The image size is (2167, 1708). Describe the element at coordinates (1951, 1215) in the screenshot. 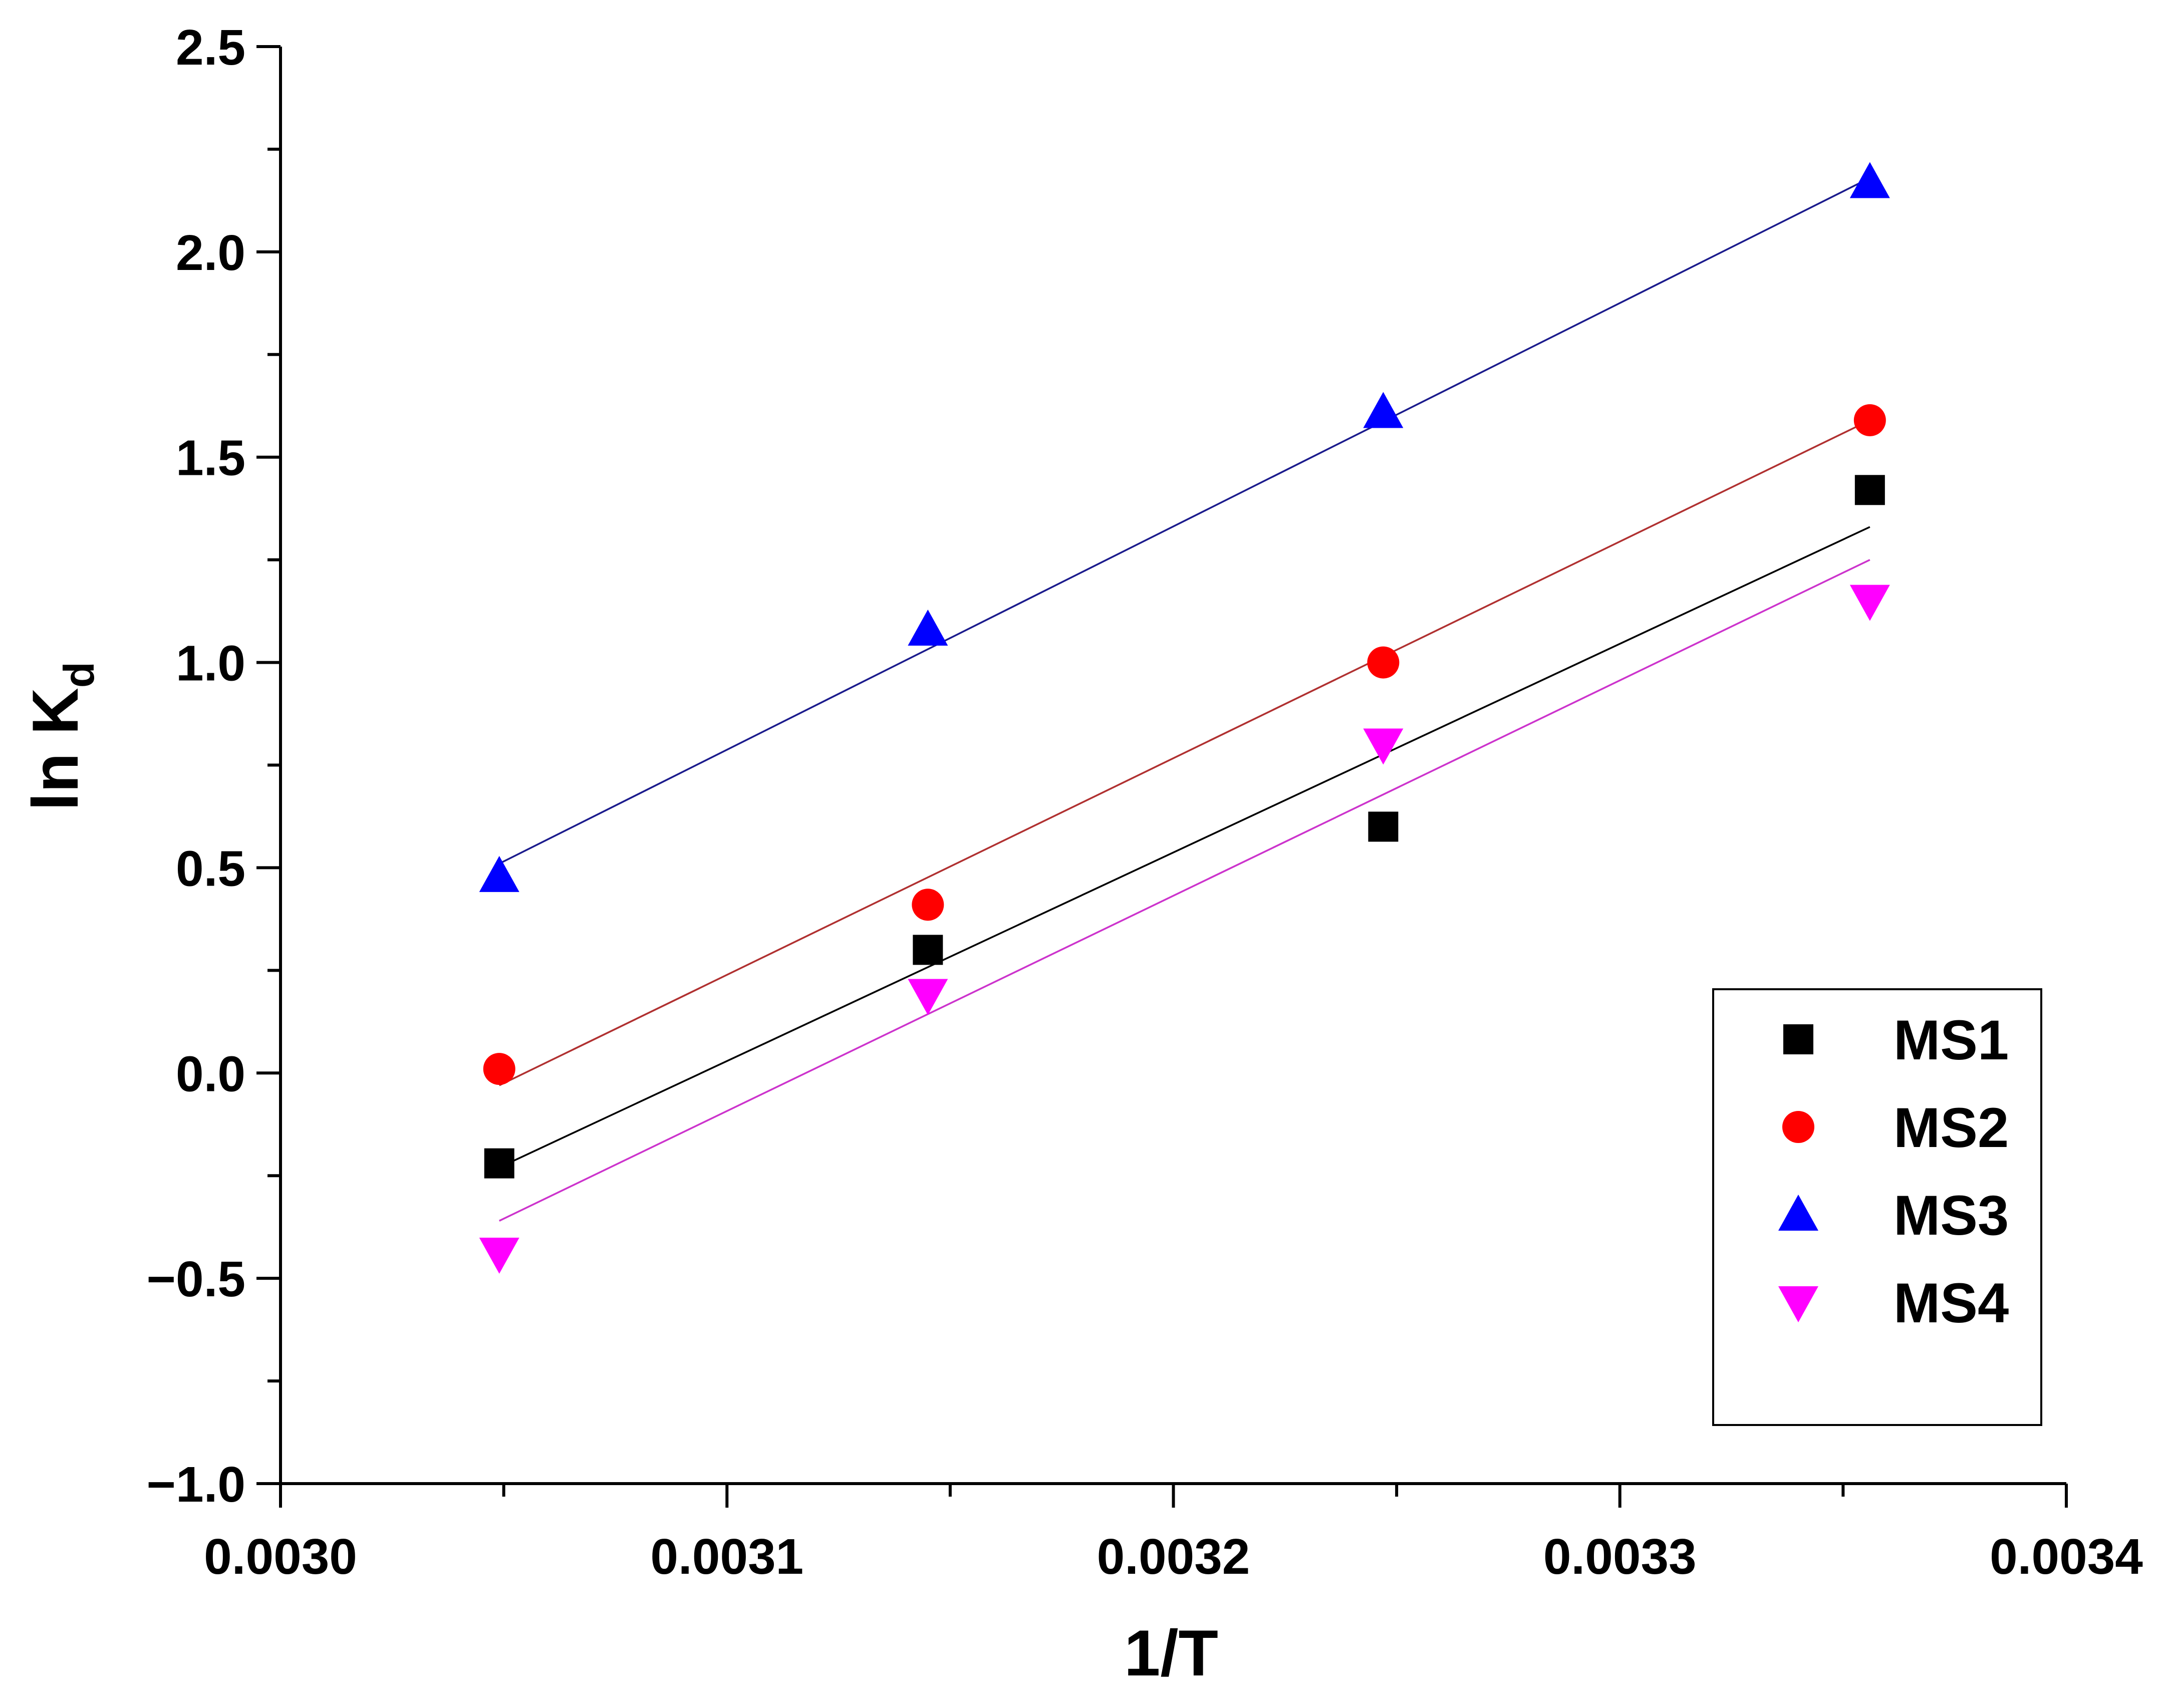

I see `legend-ms3-label: MS3` at that location.